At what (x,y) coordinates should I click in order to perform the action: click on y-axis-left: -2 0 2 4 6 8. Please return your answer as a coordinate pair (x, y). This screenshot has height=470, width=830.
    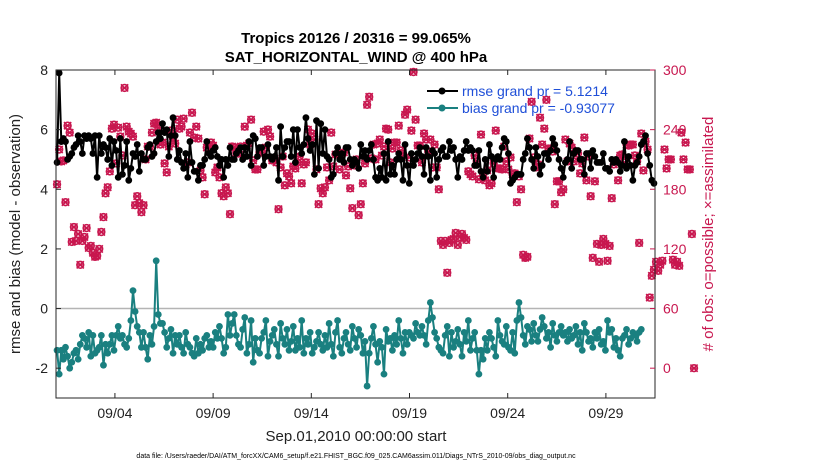
    Looking at the image, I should click on (48, 219).